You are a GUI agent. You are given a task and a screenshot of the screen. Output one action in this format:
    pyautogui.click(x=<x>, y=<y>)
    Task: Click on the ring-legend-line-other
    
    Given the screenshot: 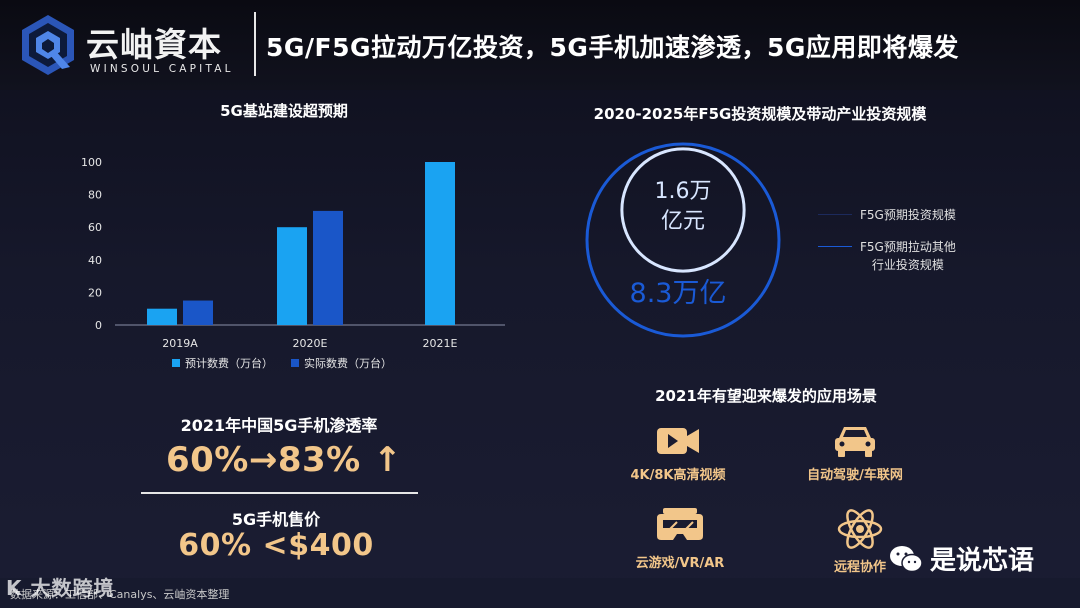 What is the action you would take?
    pyautogui.click(x=835, y=246)
    